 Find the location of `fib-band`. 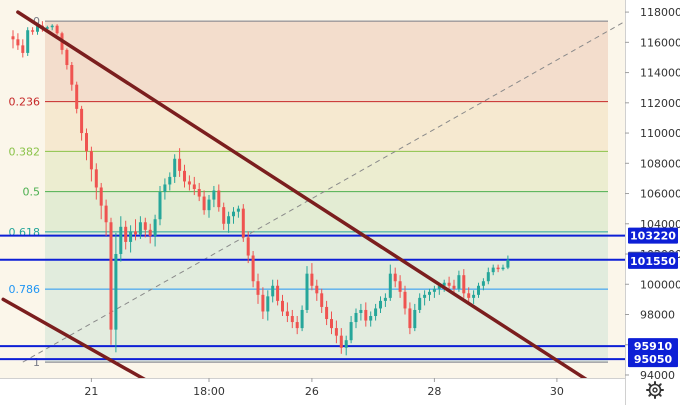

fib-band is located at coordinates (326, 171).